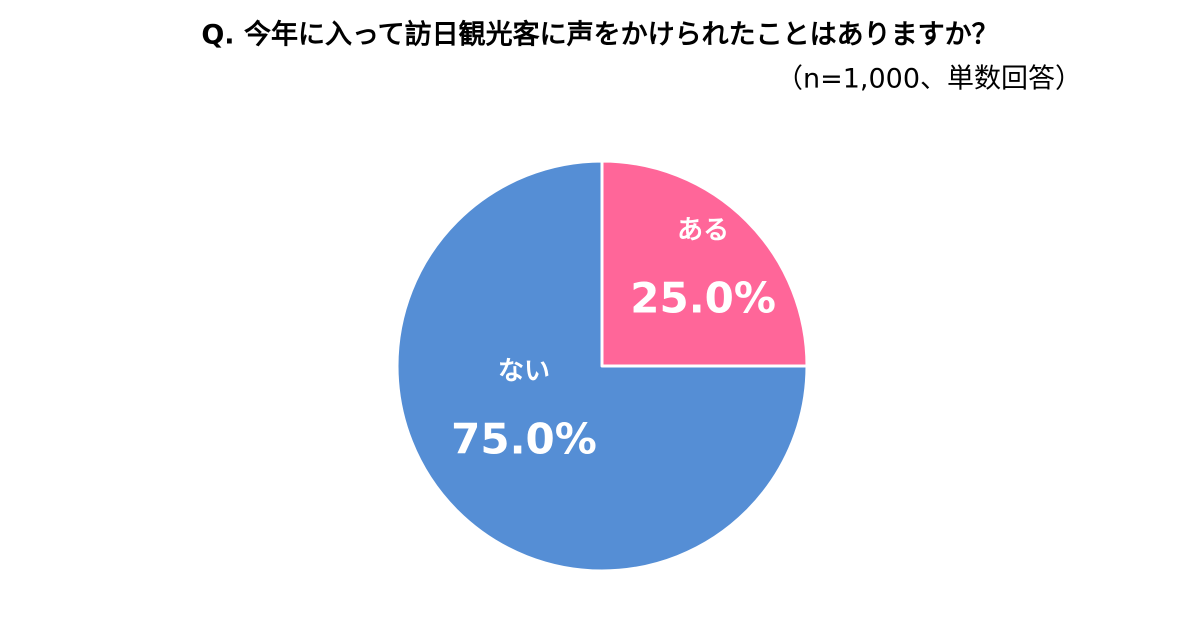 This screenshot has height=630, width=1200. Describe the element at coordinates (599, 35) in the screenshot. I see `chart-title: Q. 今年に入って訪日観光客に声をかけられたことはありますか？` at that location.